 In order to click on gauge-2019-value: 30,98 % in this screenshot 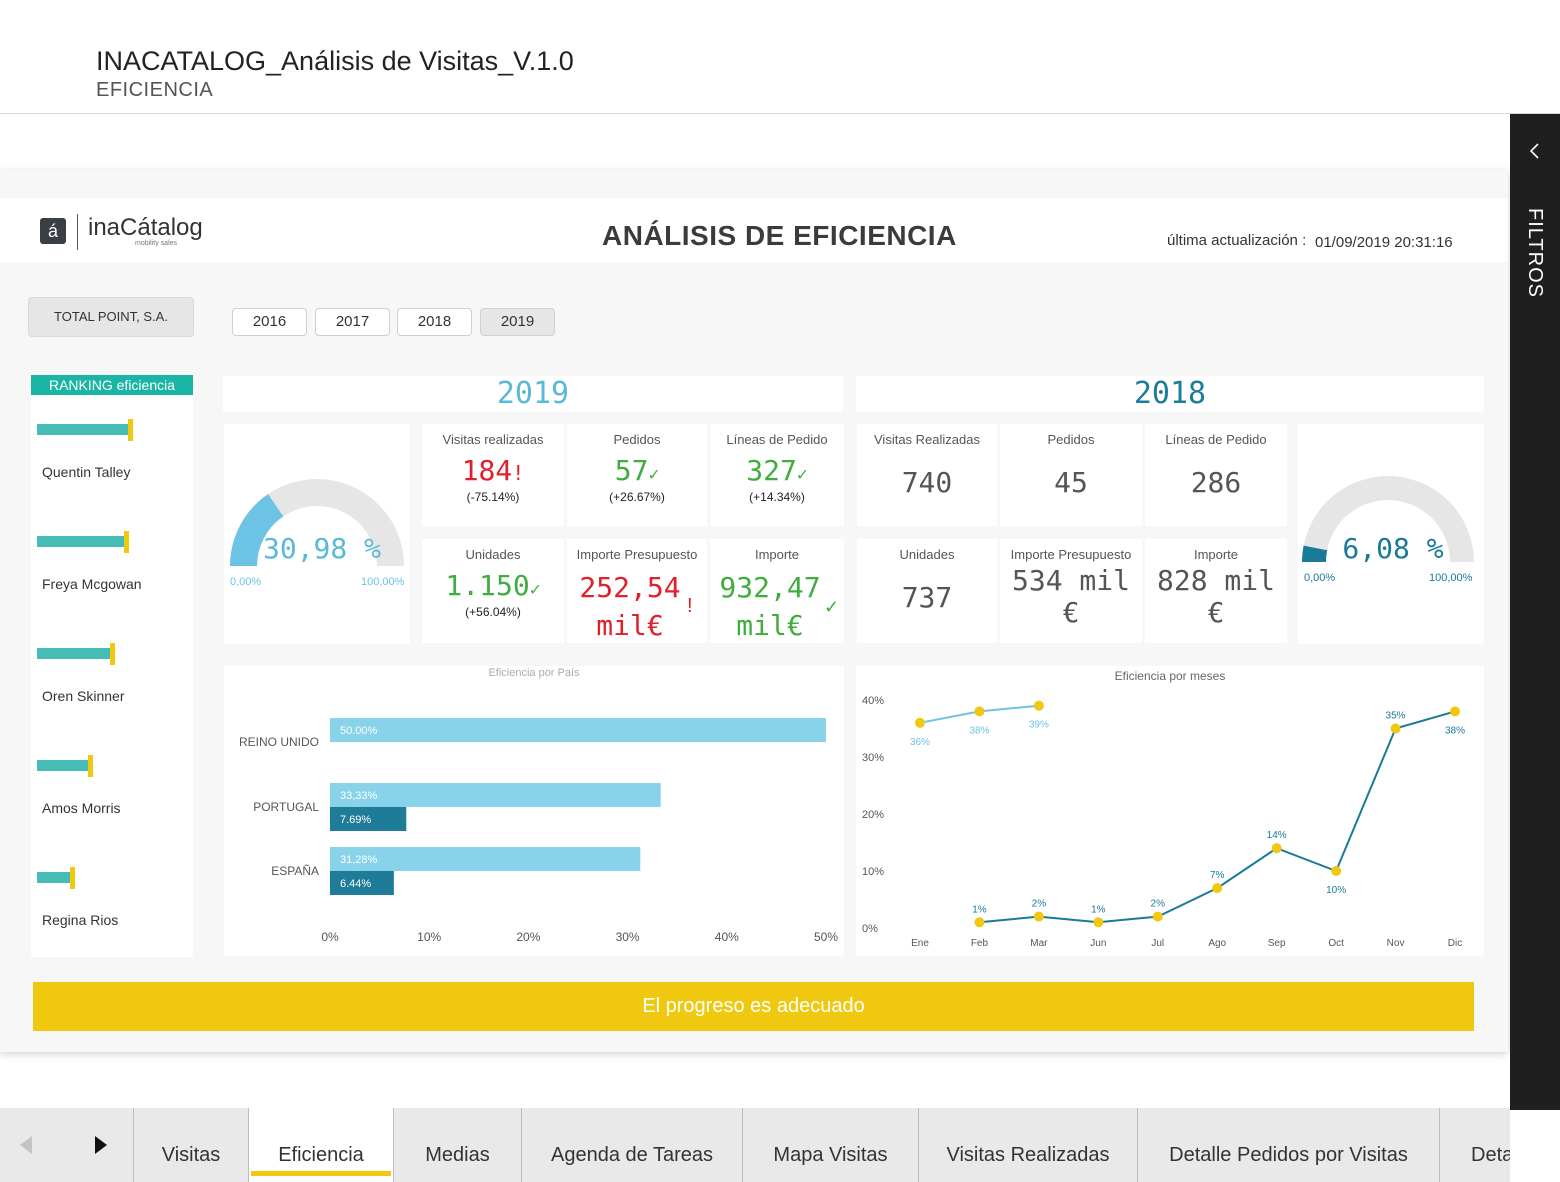, I will do `click(321, 548)`.